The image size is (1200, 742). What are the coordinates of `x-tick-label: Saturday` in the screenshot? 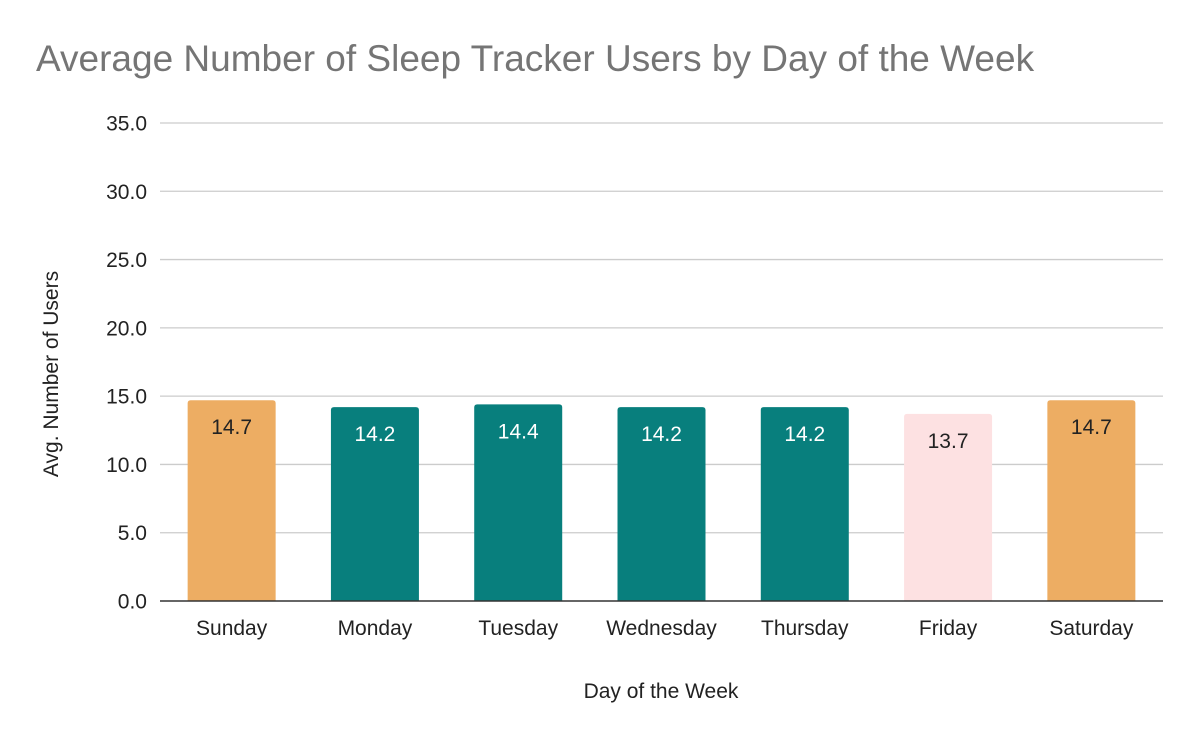 It's located at (1091, 628).